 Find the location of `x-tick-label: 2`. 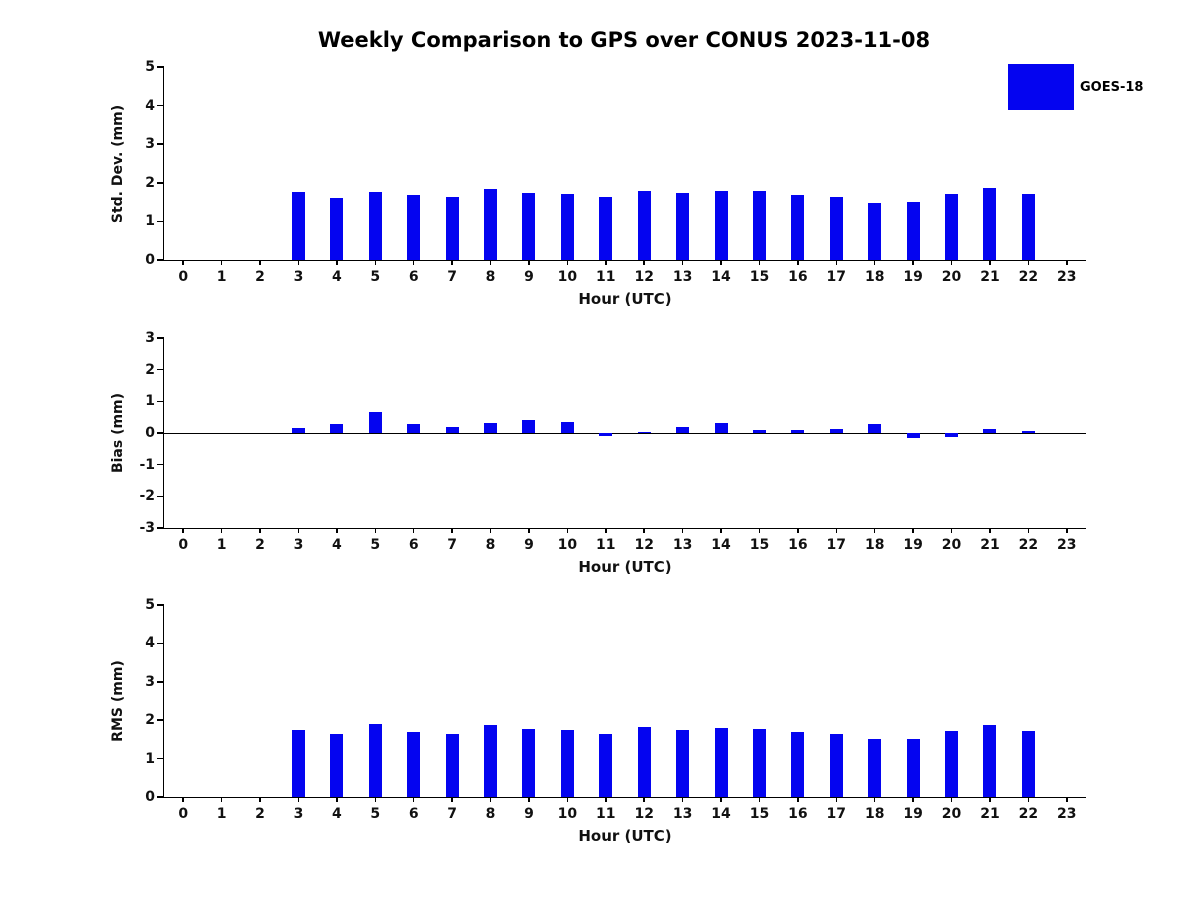

x-tick-label: 2 is located at coordinates (260, 814).